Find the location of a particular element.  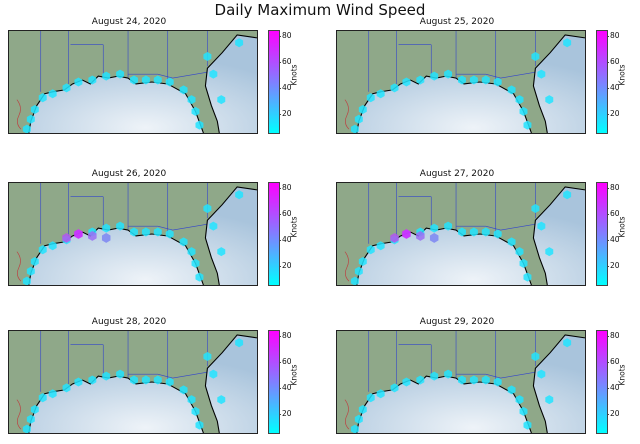

panel-date-title: August 24, 2020 is located at coordinates (129, 22).